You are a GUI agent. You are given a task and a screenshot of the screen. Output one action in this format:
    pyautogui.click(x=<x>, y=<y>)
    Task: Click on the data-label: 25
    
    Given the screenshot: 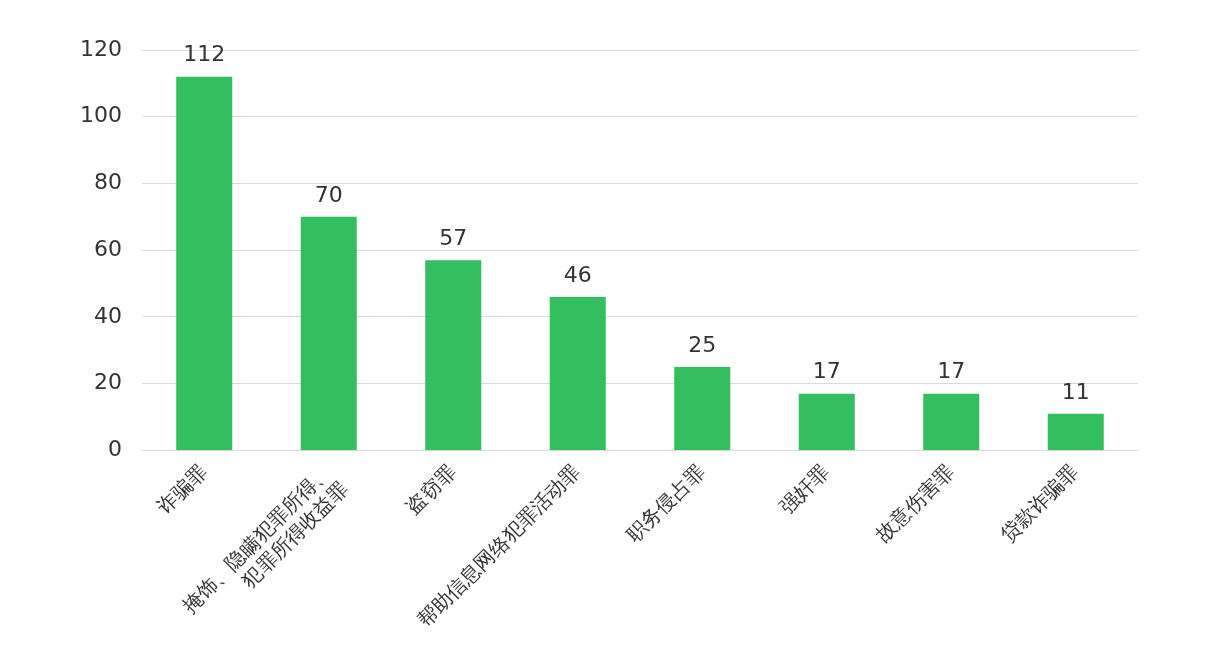 What is the action you would take?
    pyautogui.click(x=702, y=344)
    